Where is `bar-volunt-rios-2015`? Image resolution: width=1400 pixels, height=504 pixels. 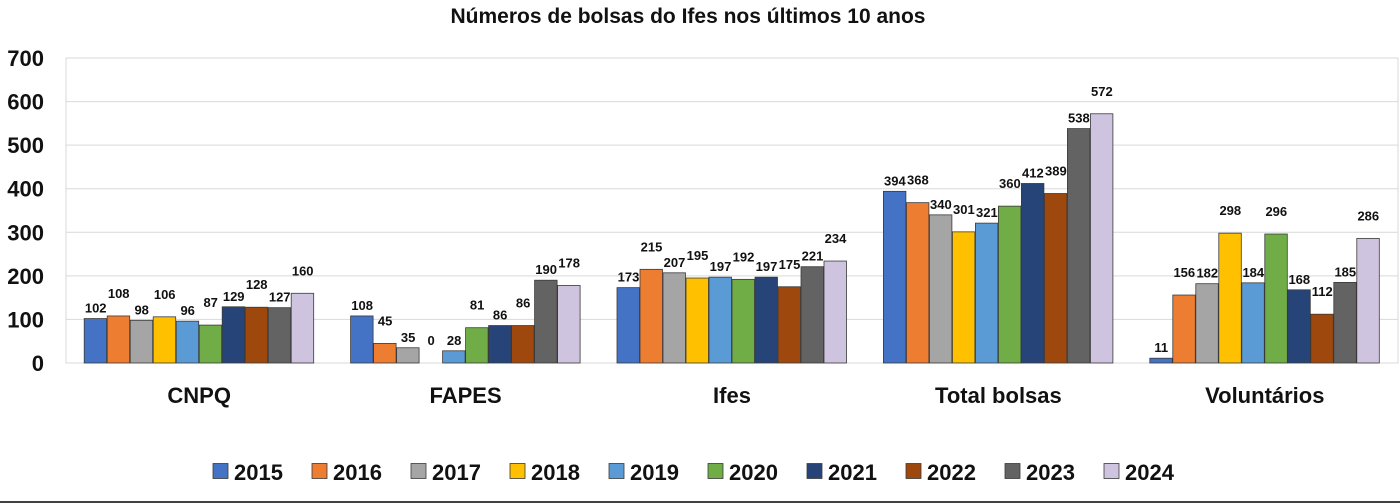 bar-volunt-rios-2015 is located at coordinates (1161, 360).